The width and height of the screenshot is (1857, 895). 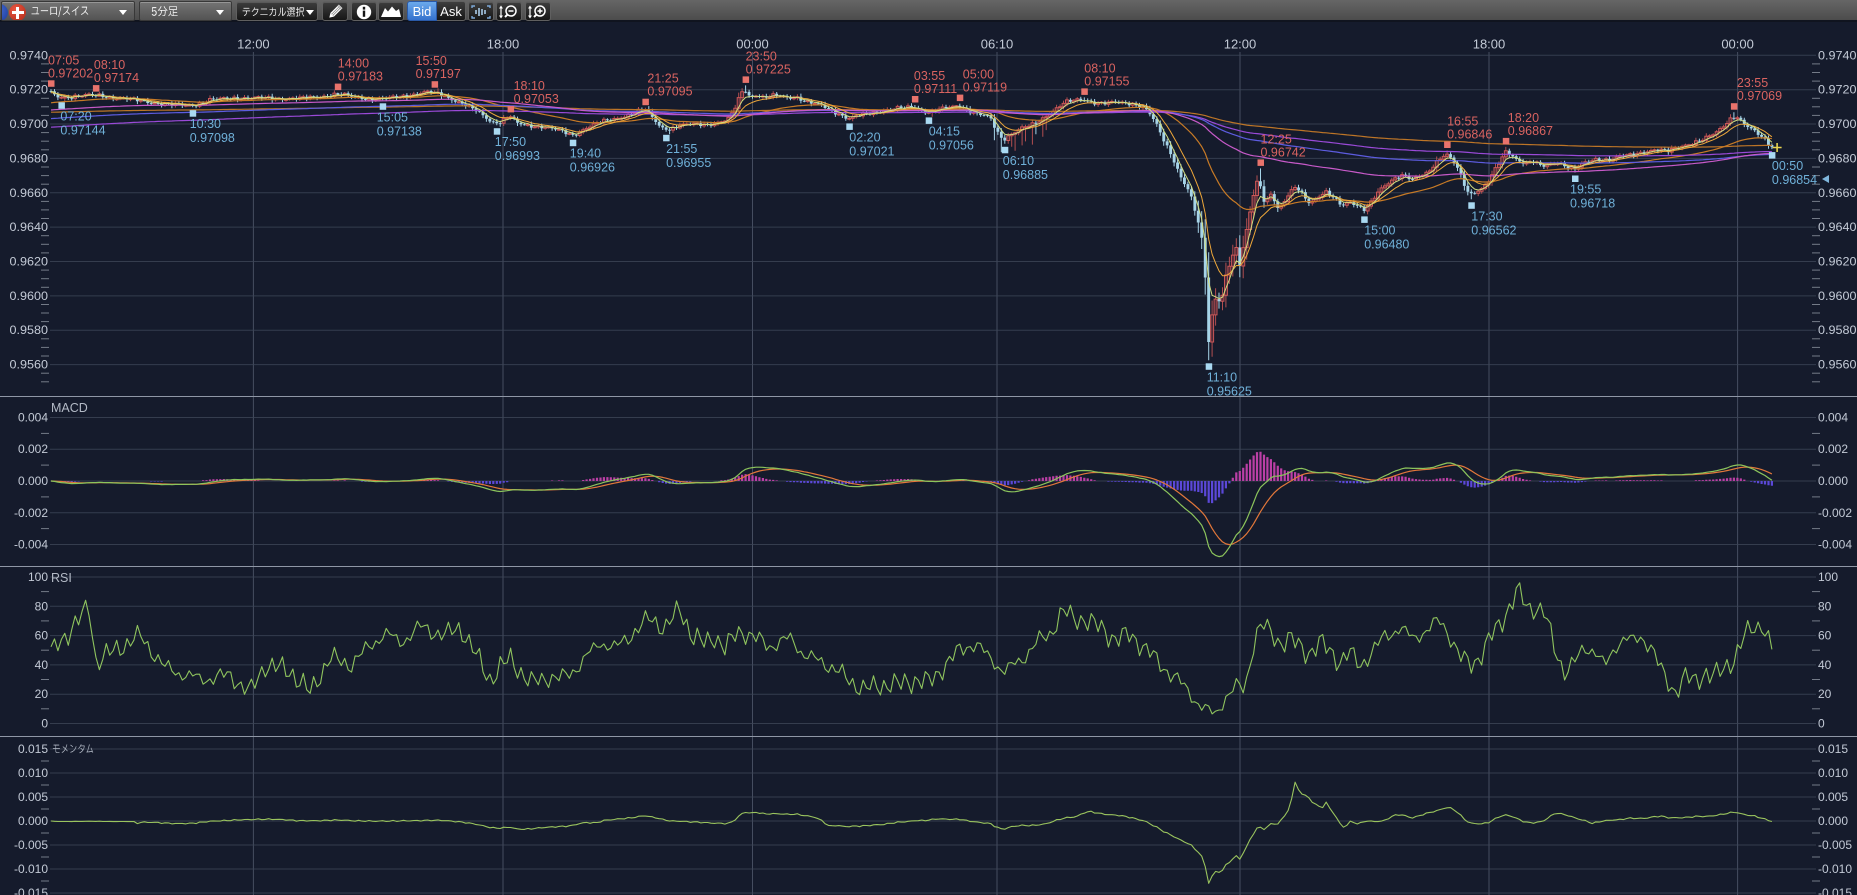 I want to click on svg-text: 0.96955, so click(x=688, y=163).